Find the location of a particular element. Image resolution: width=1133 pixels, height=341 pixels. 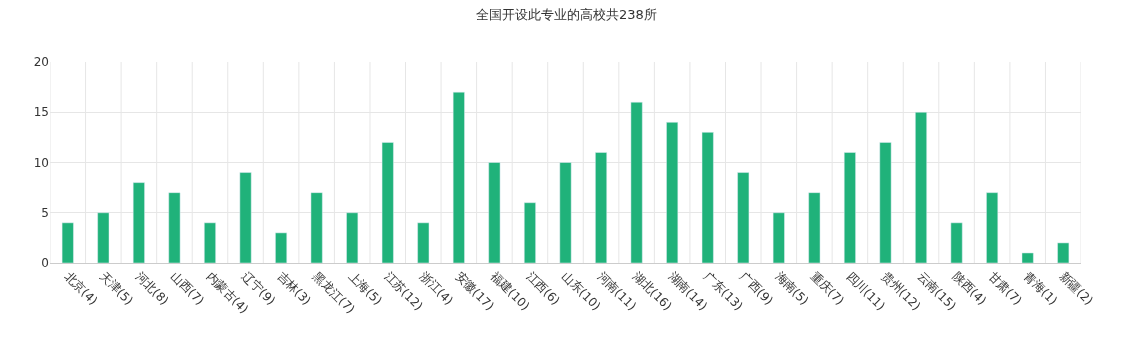

x-tick-label: 甘肃(7) is located at coordinates (1005, 288).